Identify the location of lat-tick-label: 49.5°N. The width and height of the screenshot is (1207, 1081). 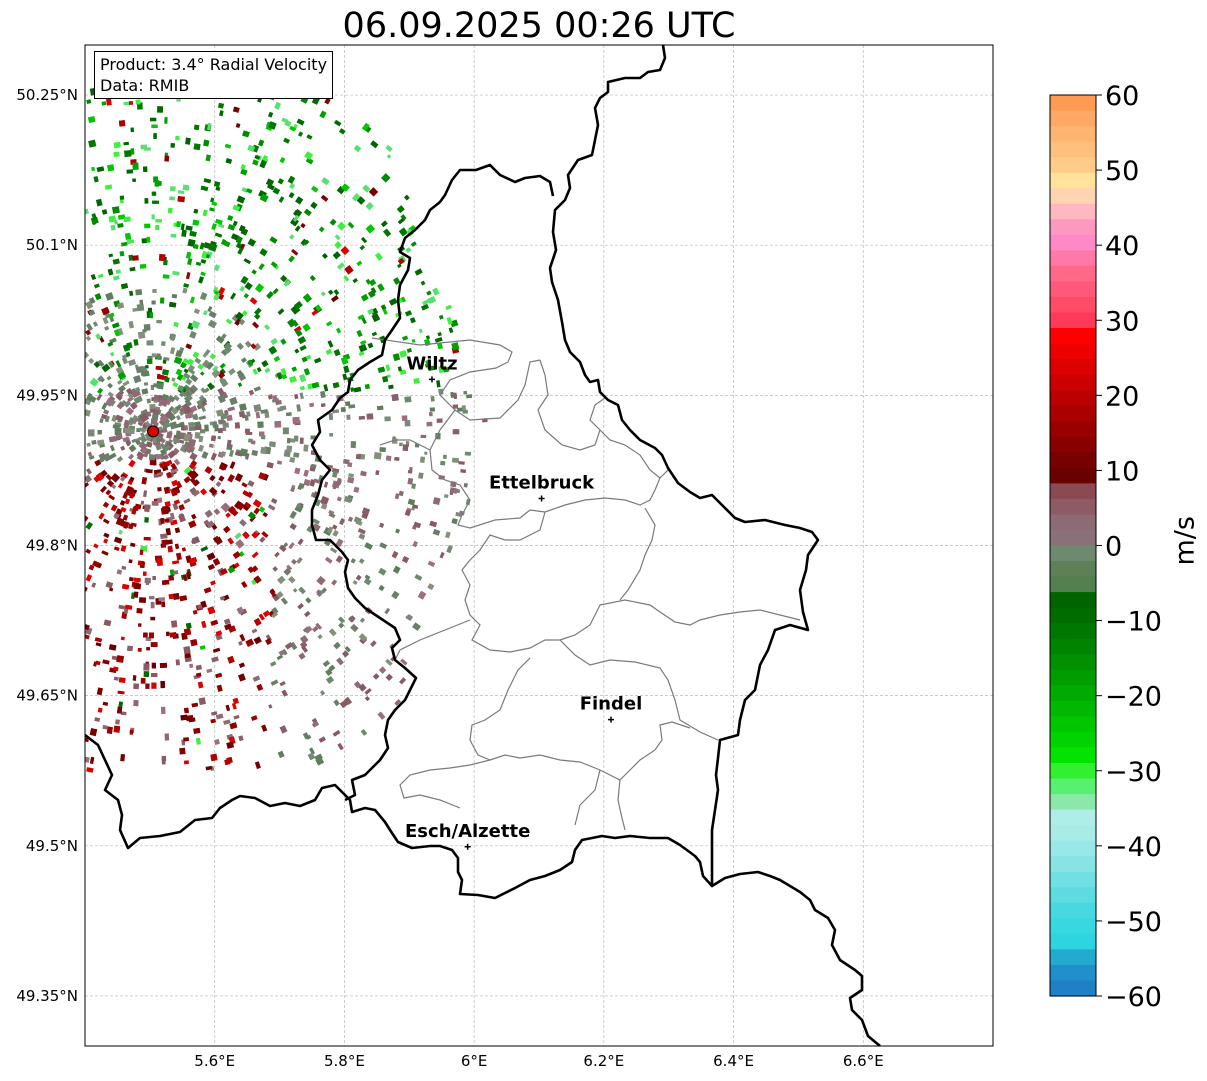
(52, 846).